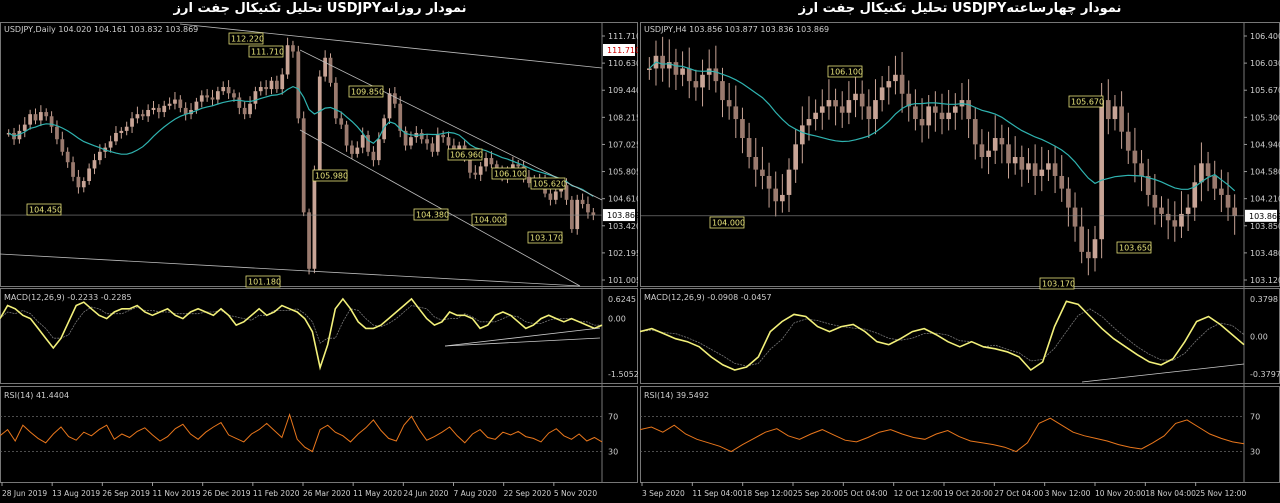  Describe the element at coordinates (623, 226) in the screenshot. I see `price-tick-label: 103.420` at that location.